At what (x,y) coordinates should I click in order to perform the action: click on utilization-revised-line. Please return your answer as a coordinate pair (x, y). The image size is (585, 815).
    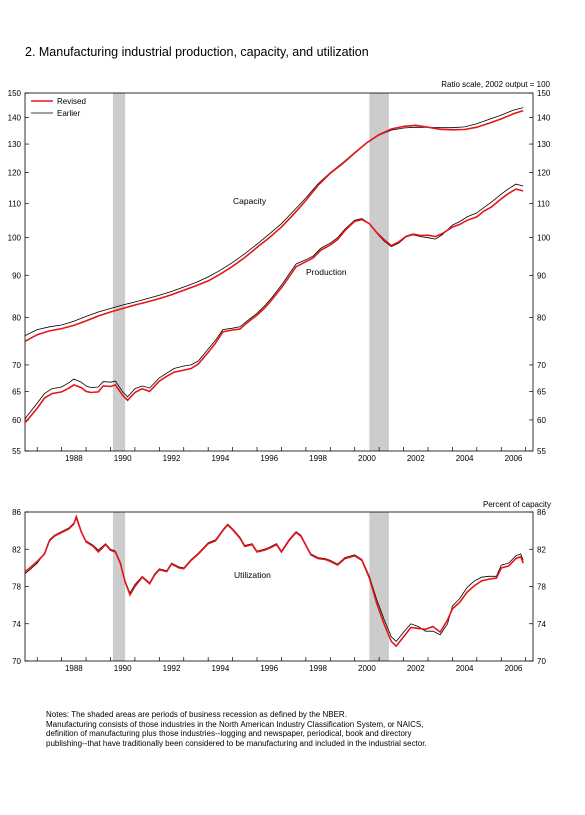
    Looking at the image, I should click on (274, 581).